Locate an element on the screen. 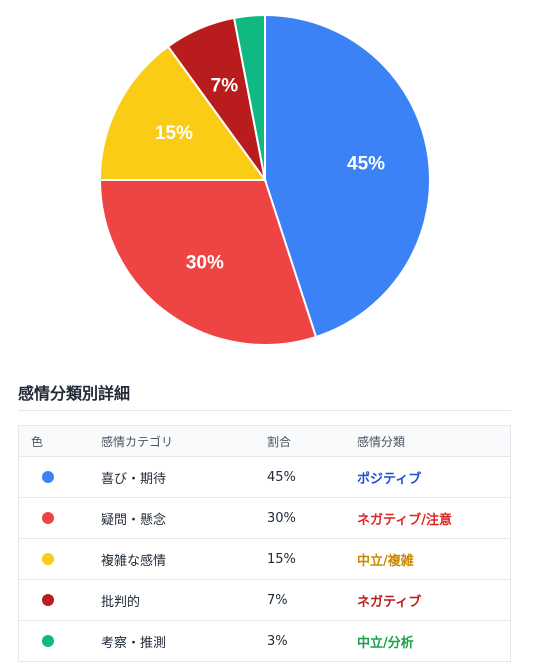  pie-data-label-3: 15% is located at coordinates (174, 133).